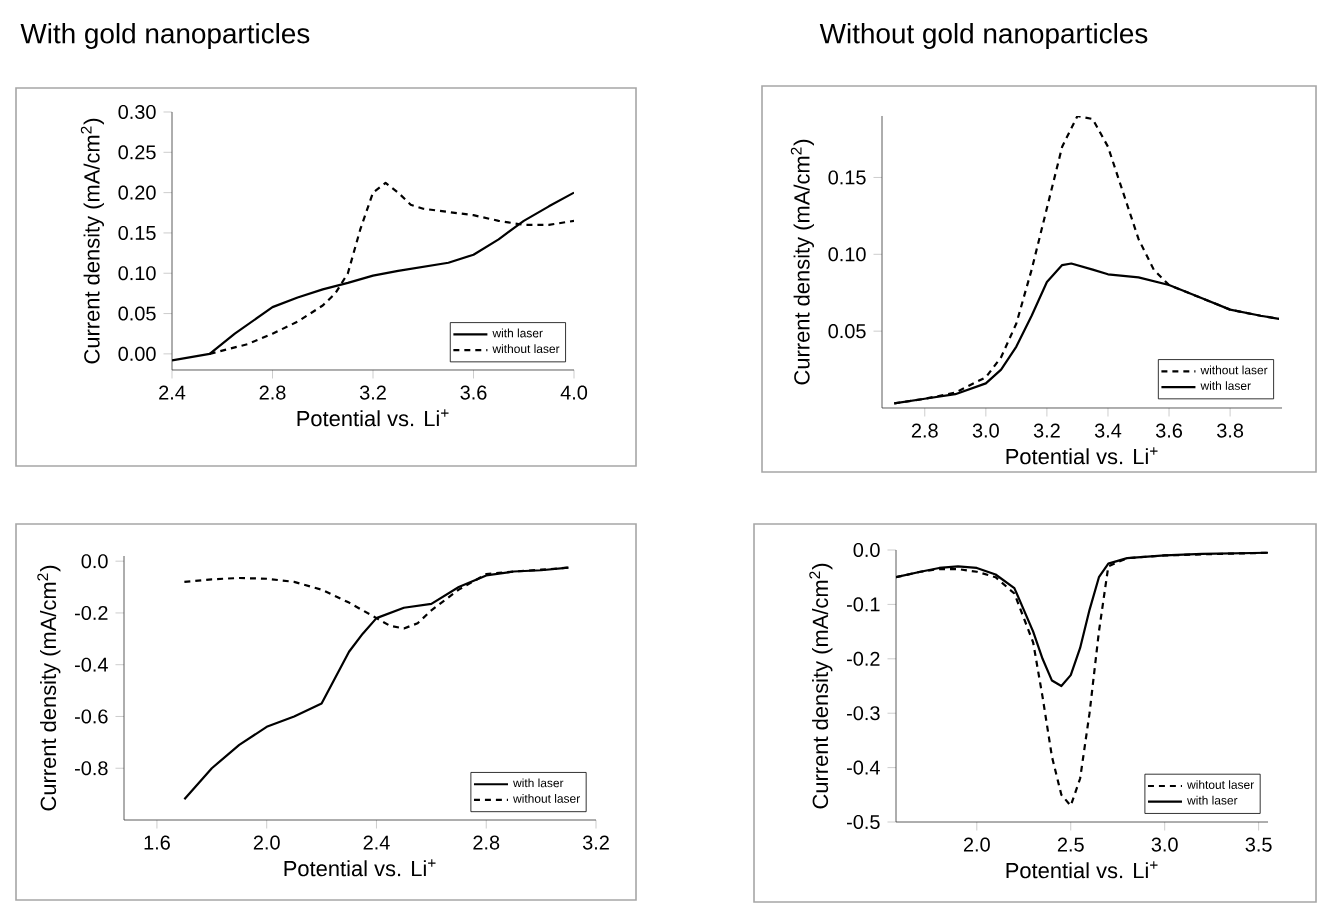  Describe the element at coordinates (1108, 430) in the screenshot. I see `x-tick-label: 3.4` at that location.